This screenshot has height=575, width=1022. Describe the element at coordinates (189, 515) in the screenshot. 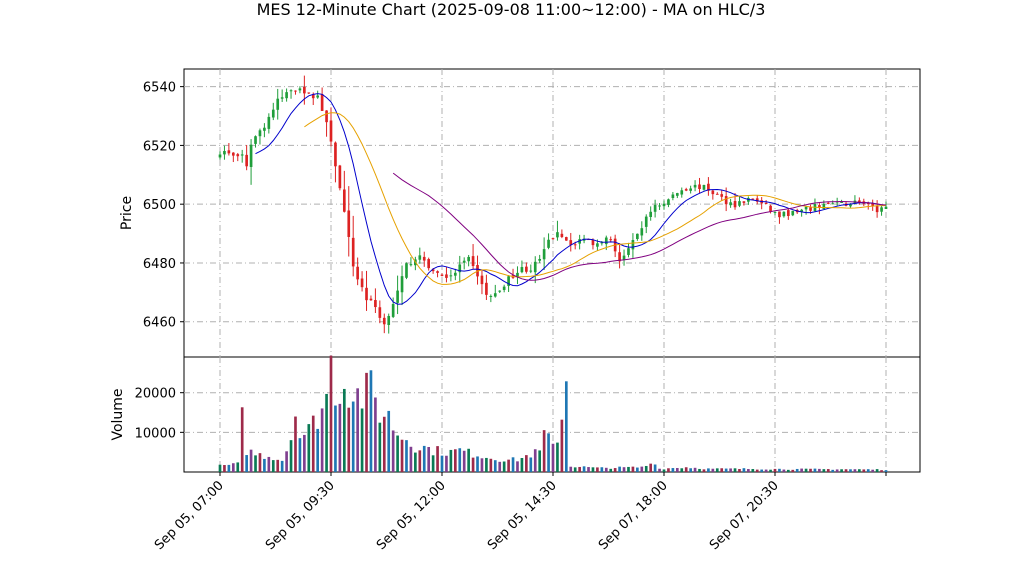

I see `x-tick-label-0: Sep 05, 07:00` at that location.